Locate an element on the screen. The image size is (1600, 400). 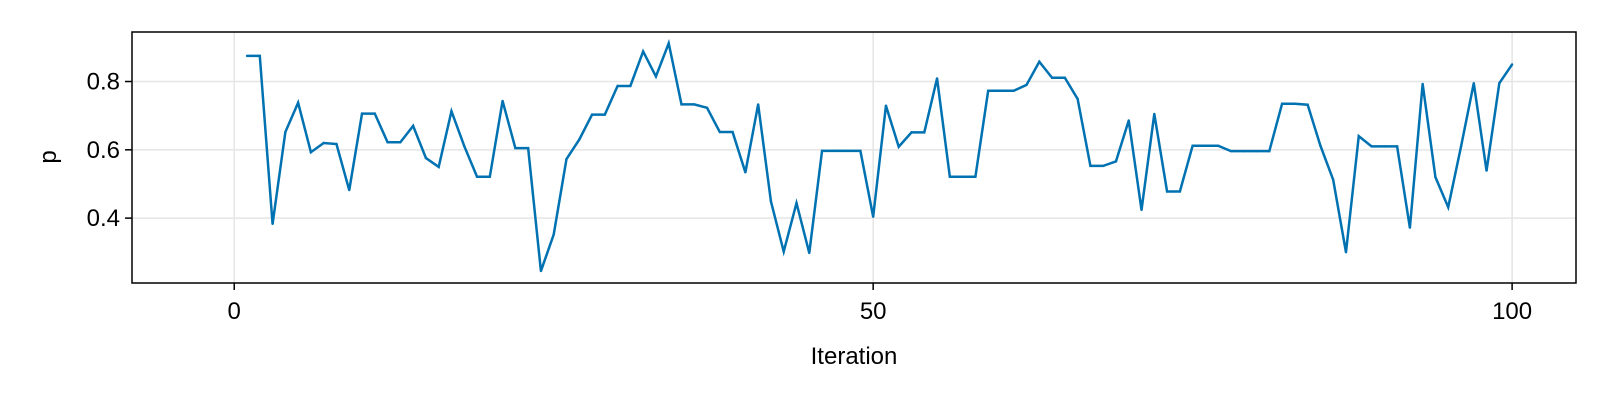
x-tick-label: 50 is located at coordinates (873, 311).